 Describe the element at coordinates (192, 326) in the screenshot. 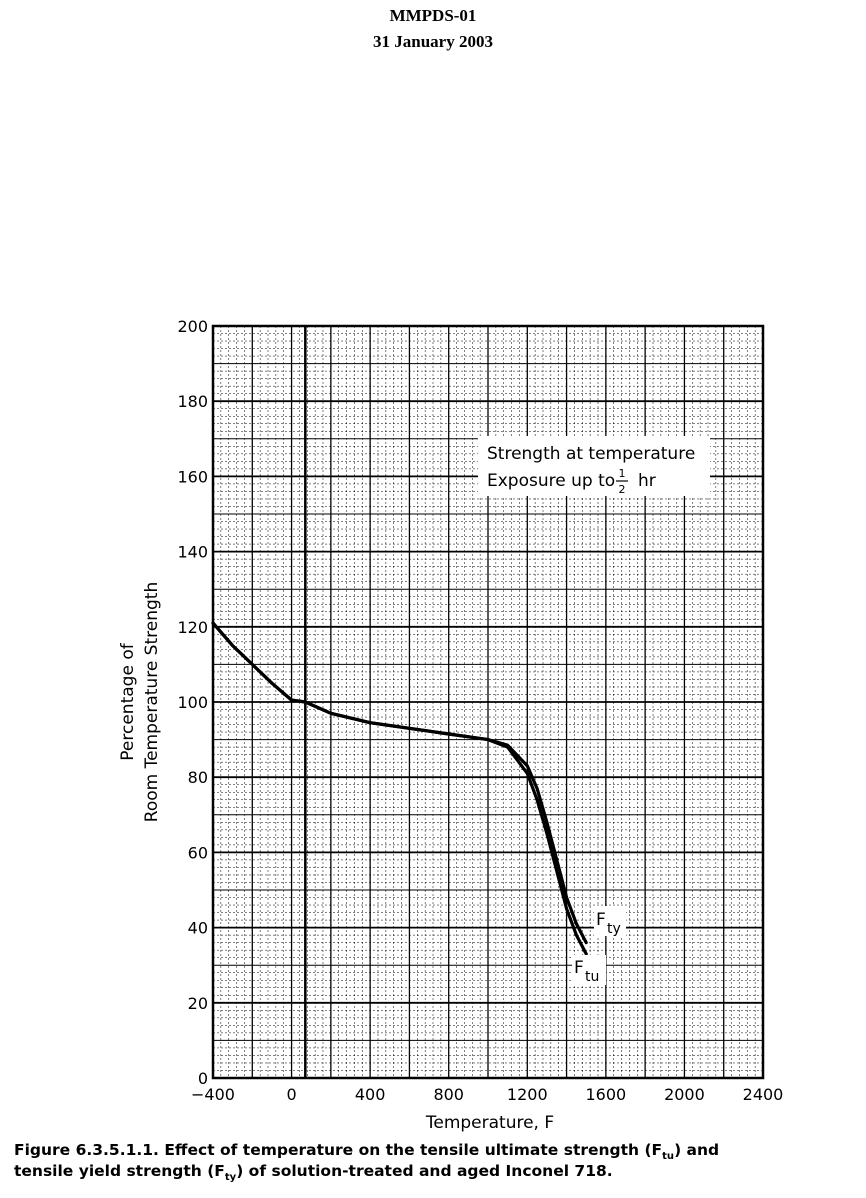

I see `y-tick-label: 200` at that location.